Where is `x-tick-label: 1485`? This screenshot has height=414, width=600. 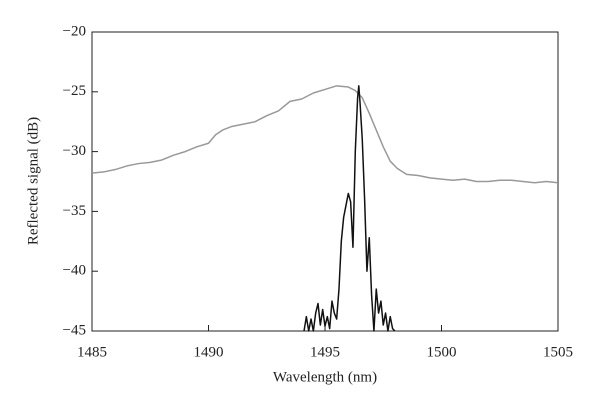 x-tick-label: 1485 is located at coordinates (92, 352).